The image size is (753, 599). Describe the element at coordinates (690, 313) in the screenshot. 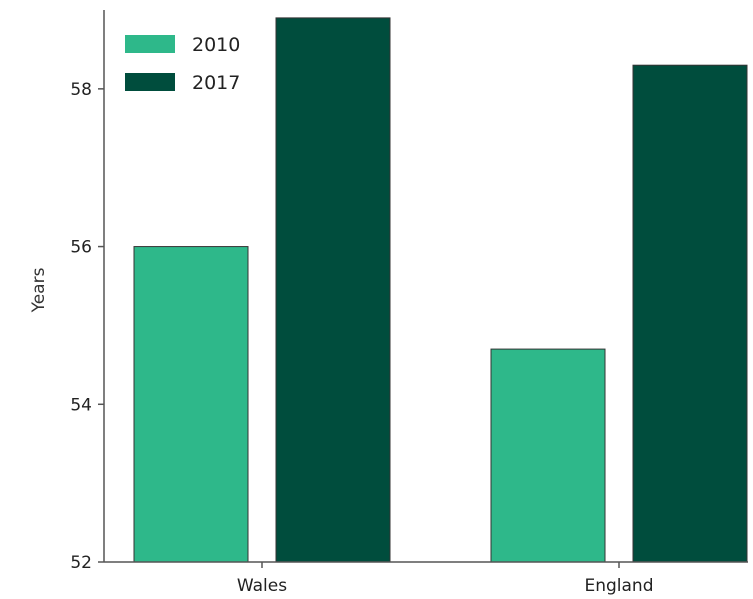

I see `bar-england-2017` at that location.